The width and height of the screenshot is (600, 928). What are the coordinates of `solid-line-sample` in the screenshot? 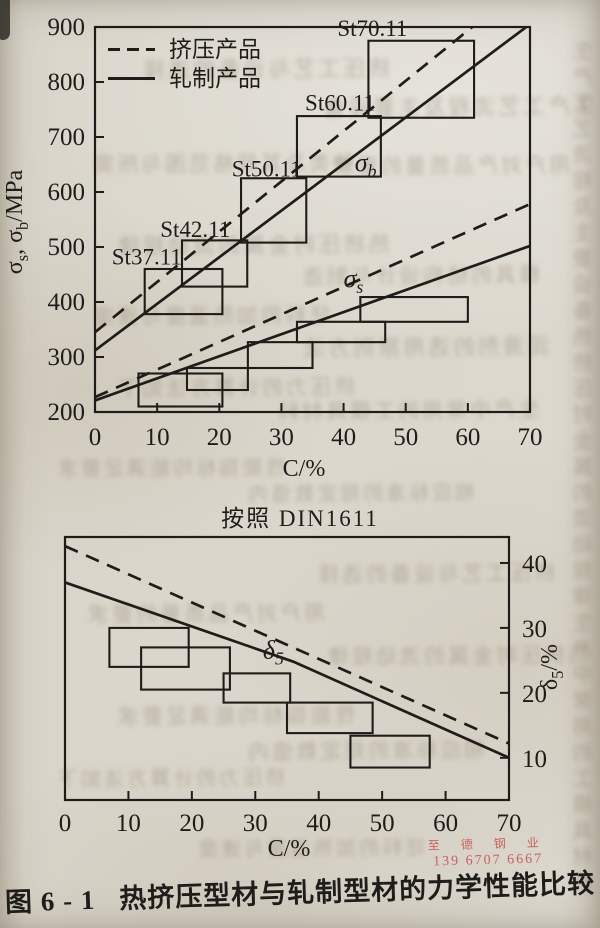 It's located at (131, 78).